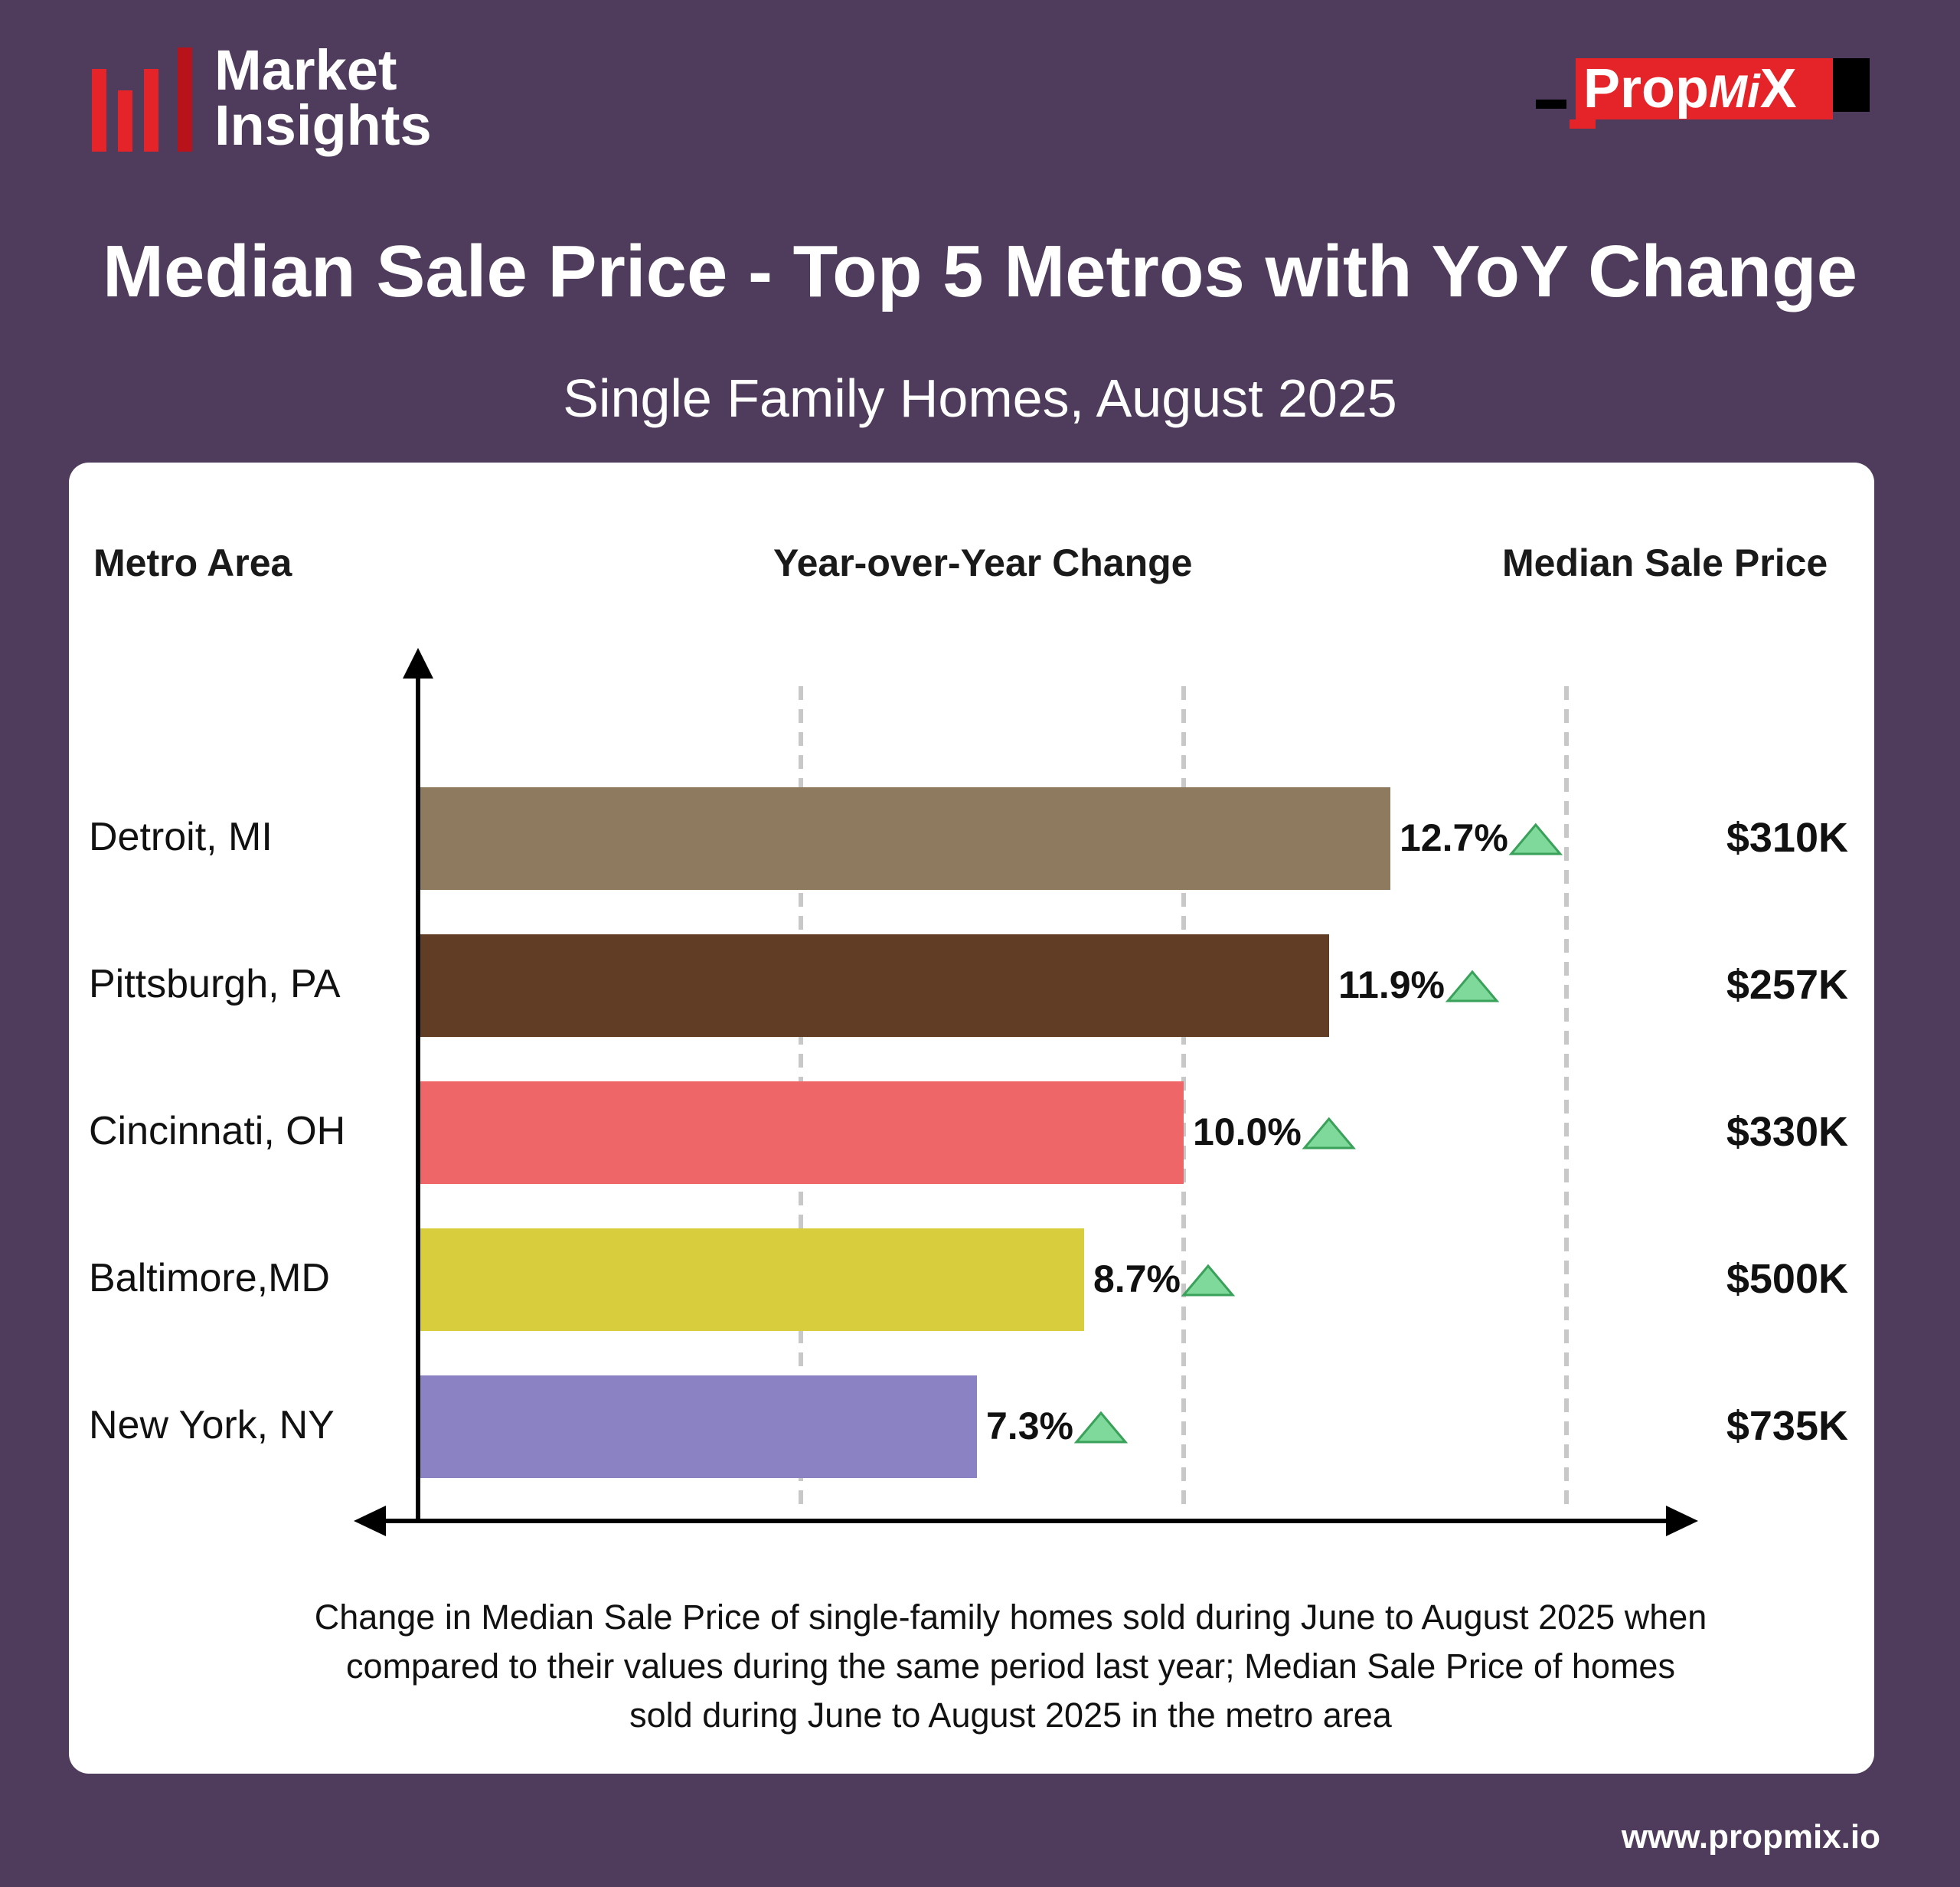  What do you see at coordinates (1778, 89) in the screenshot?
I see `logo-text-x: X` at bounding box center [1778, 89].